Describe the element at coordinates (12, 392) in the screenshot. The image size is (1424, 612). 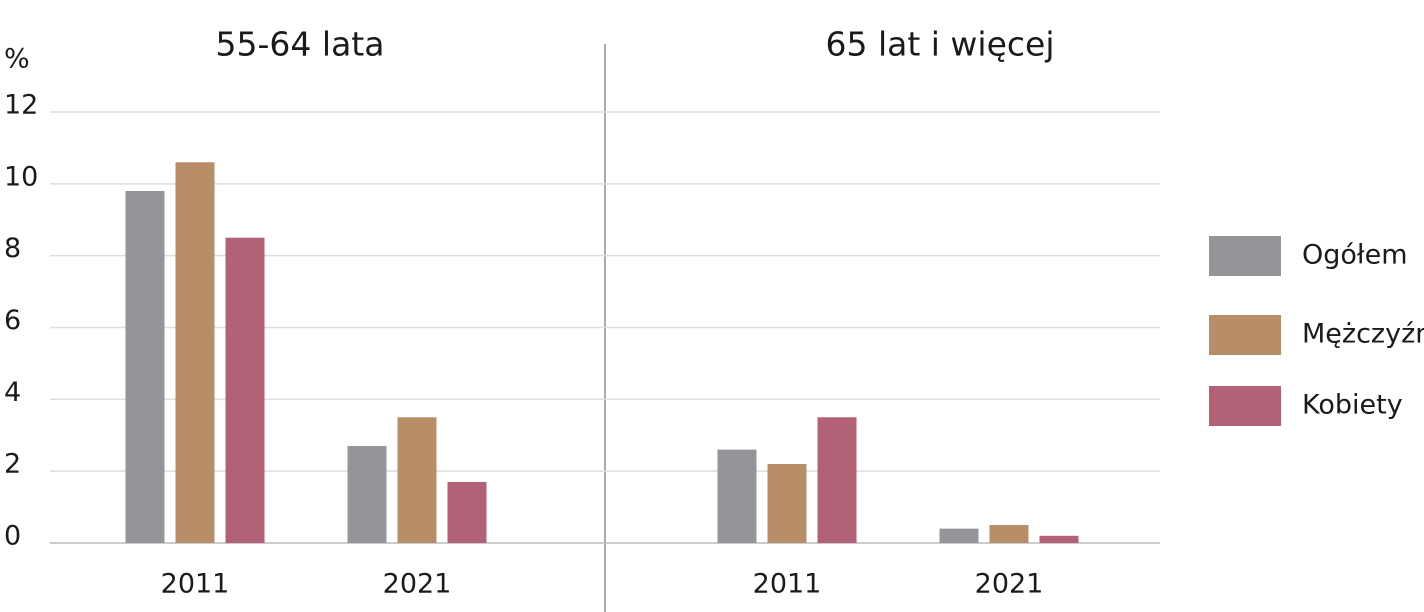
I see `y-tick-label: 4` at that location.